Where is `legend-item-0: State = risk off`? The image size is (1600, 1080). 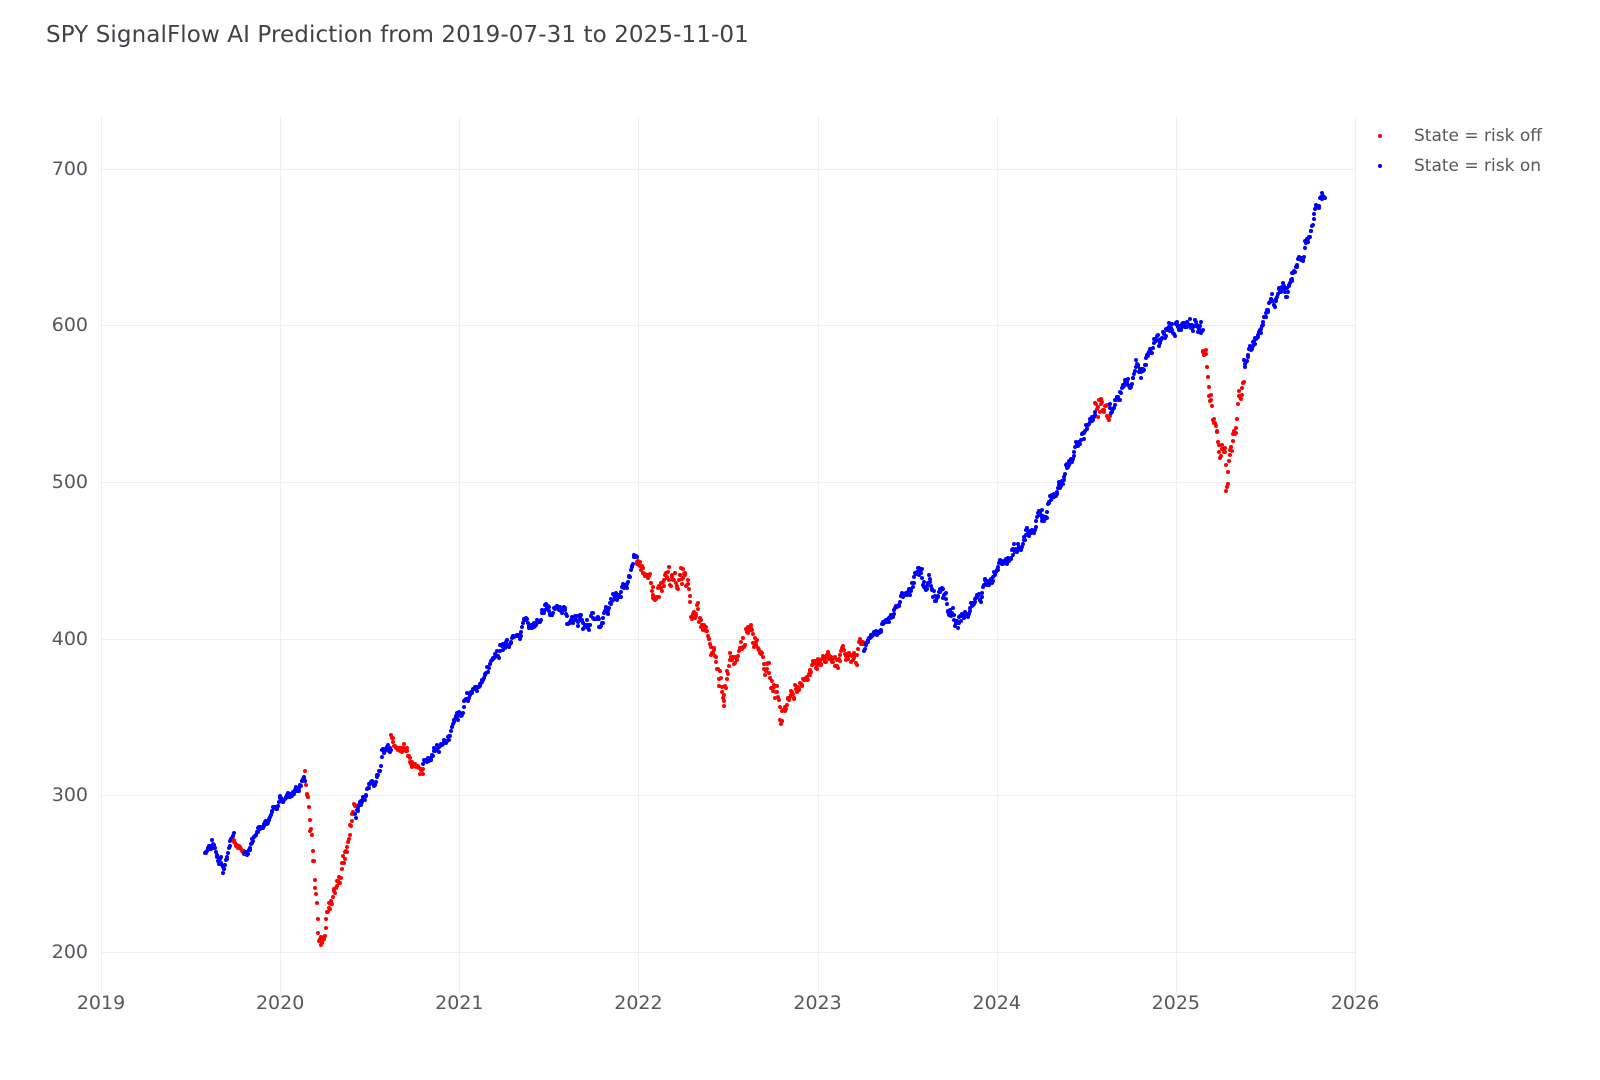 legend-item-0: State = risk off is located at coordinates (1484, 136).